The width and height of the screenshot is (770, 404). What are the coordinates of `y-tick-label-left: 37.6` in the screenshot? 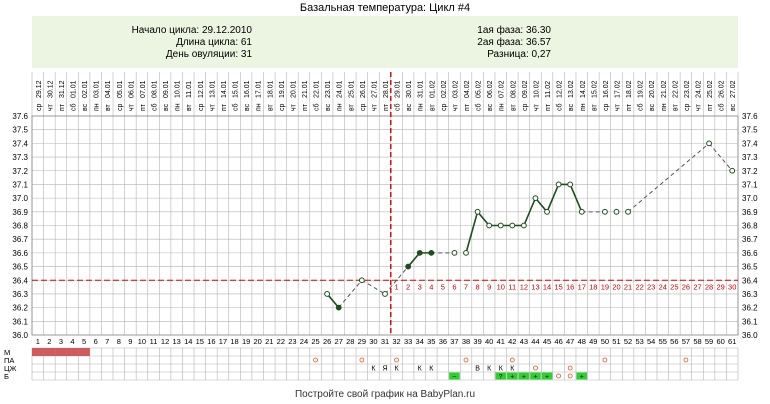 It's located at (20, 116).